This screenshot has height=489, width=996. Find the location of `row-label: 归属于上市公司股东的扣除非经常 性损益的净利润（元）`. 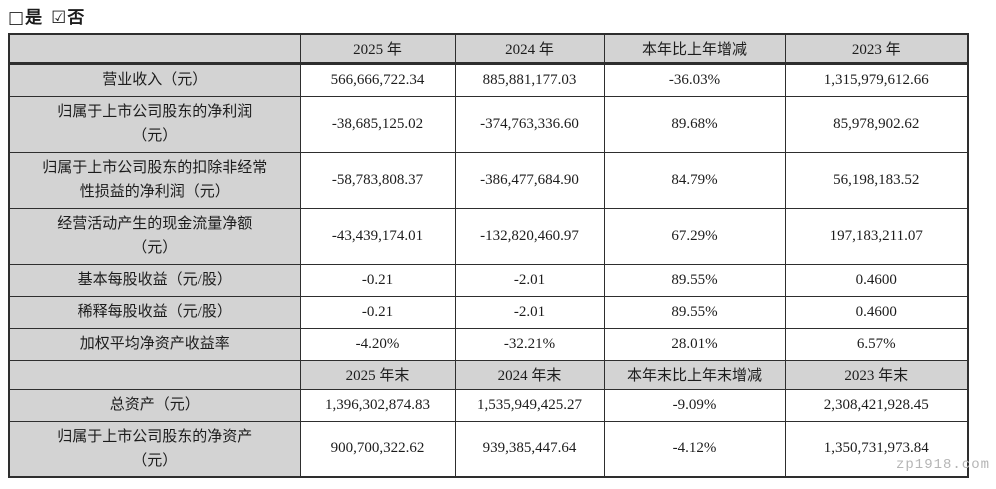

row-label: 归属于上市公司股东的扣除非经常 性损益的净利润（元） is located at coordinates (154, 180).